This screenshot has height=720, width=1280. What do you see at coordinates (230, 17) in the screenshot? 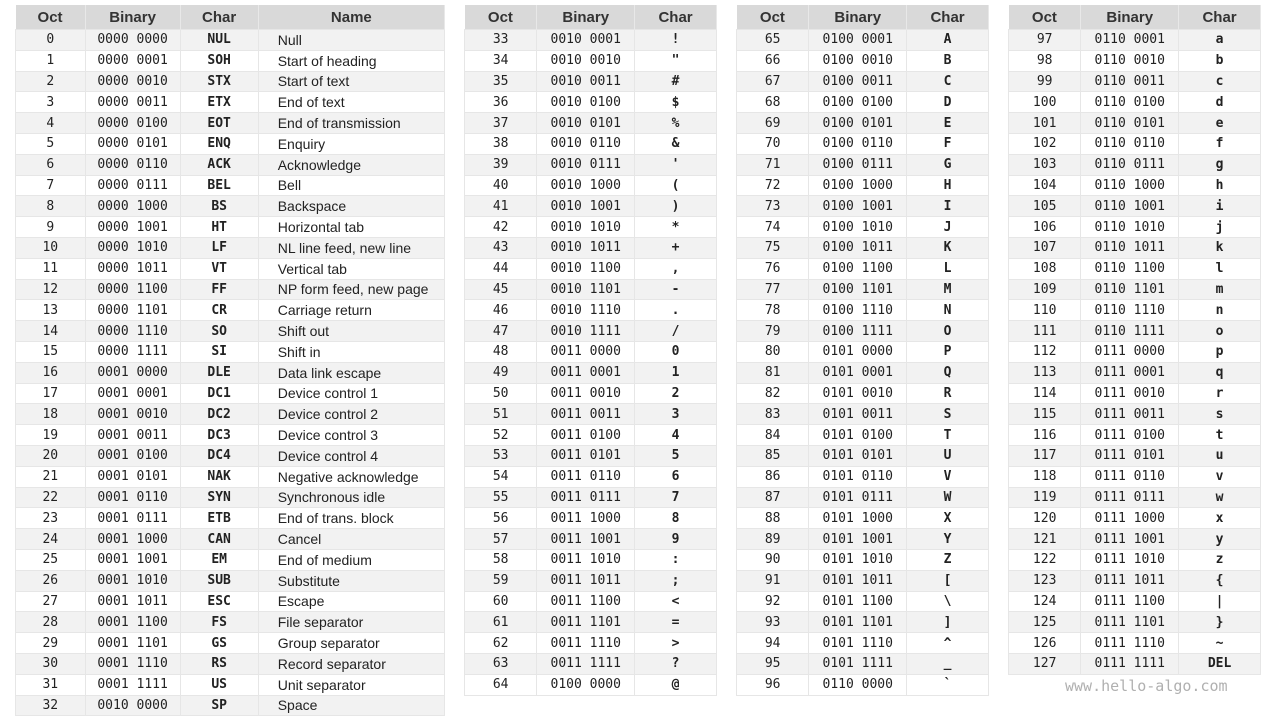
I see `header-row: Oct Binary Char Name` at bounding box center [230, 17].